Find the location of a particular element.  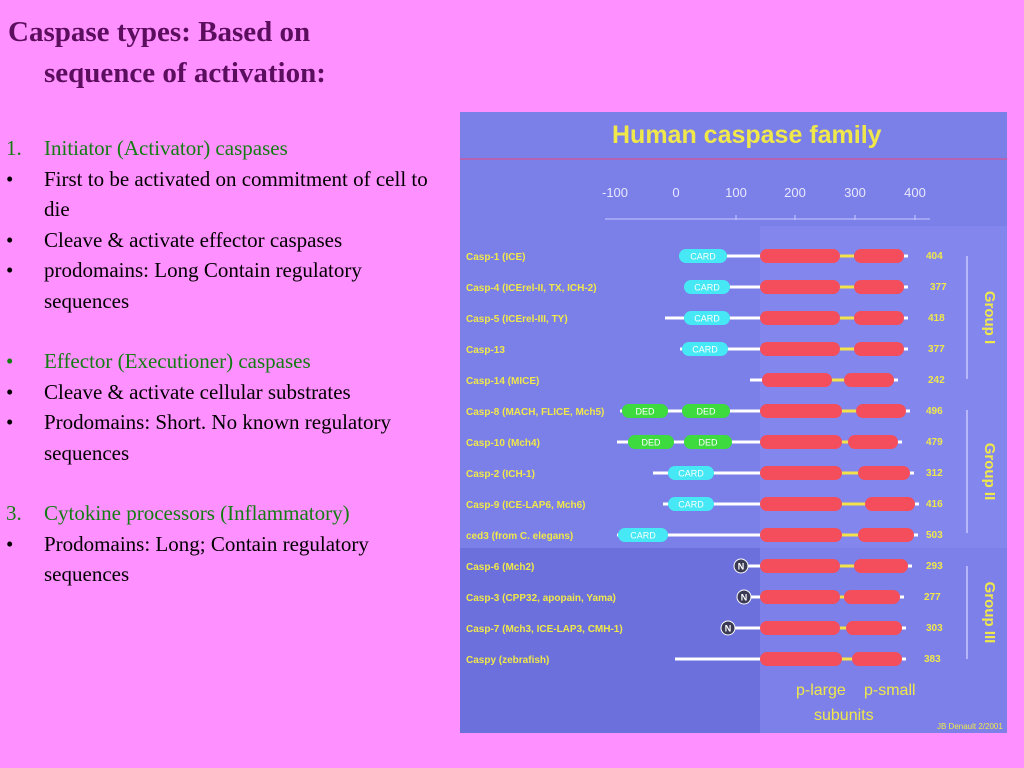

residue-count: 404 is located at coordinates (934, 256).